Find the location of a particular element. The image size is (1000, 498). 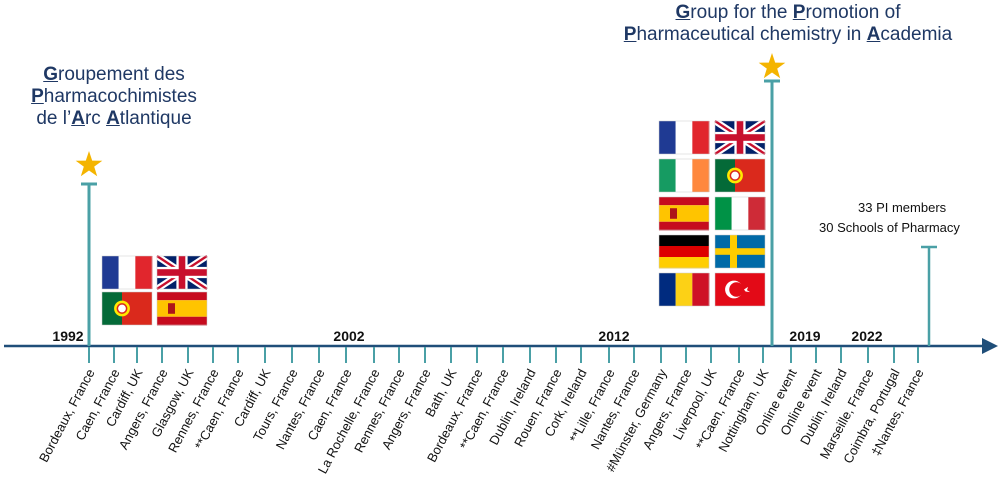

flag-turkey-icon is located at coordinates (740, 289).